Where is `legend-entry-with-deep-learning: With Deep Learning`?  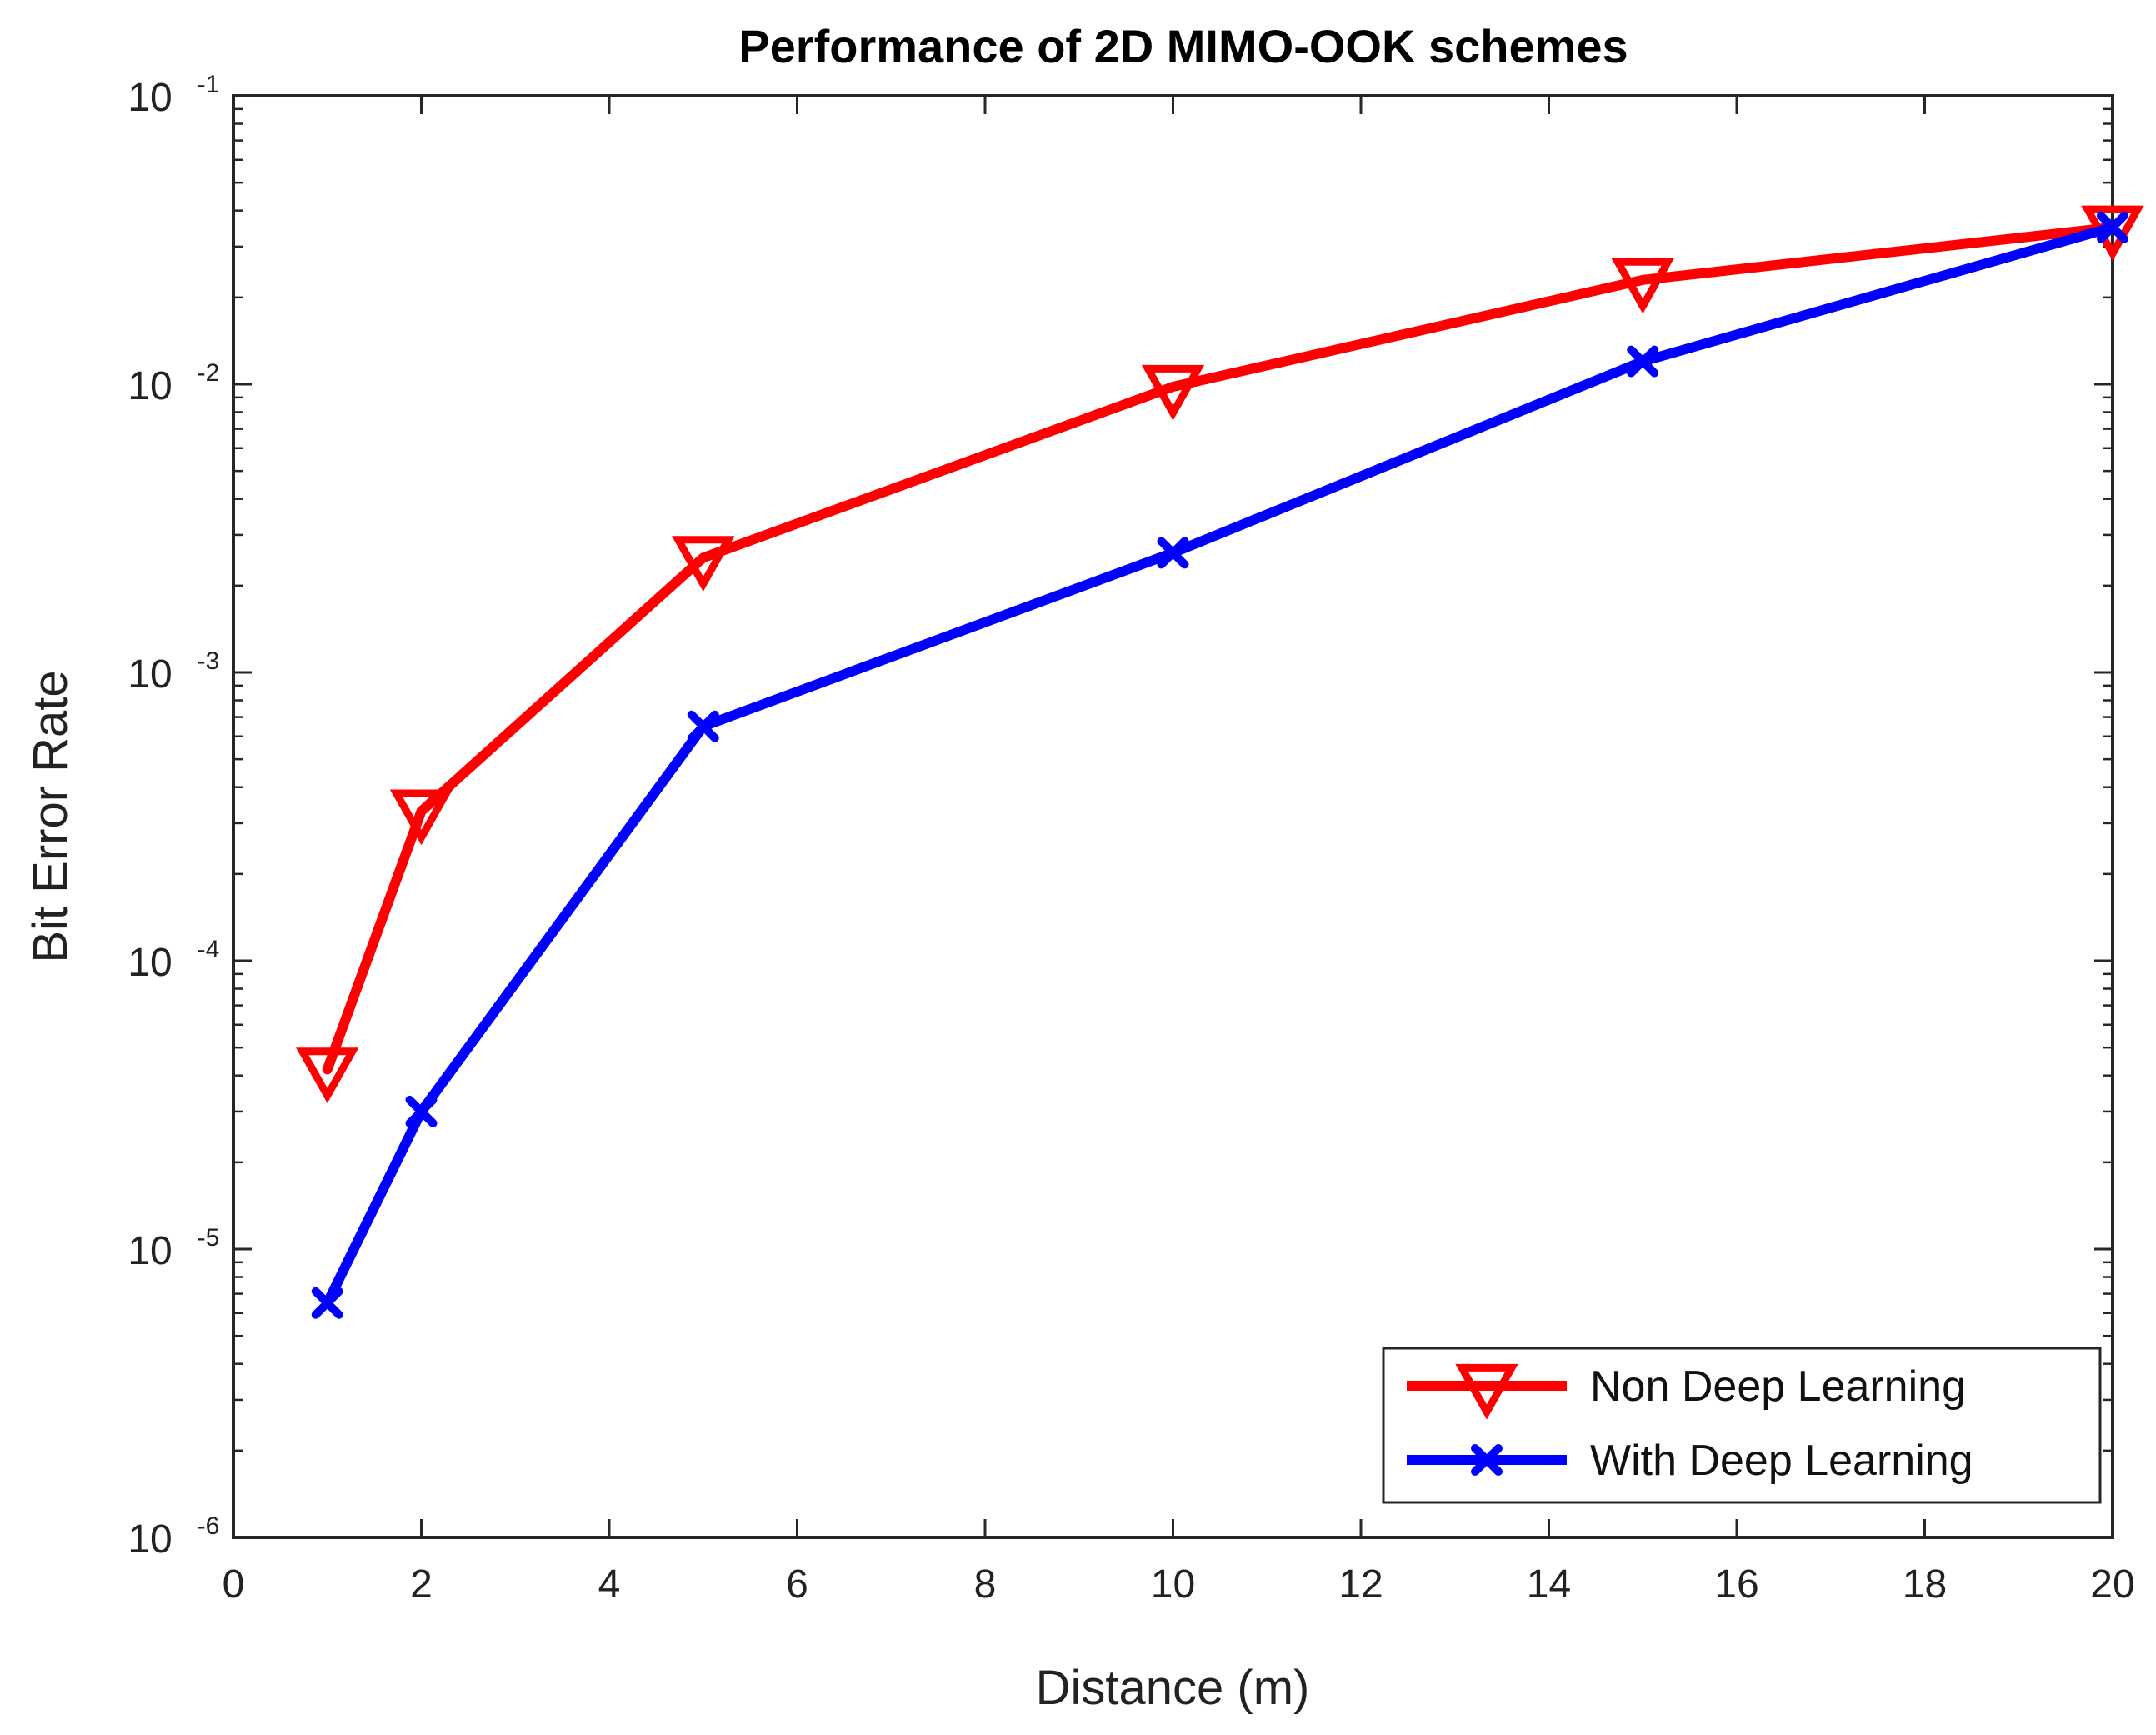
legend-entry-with-deep-learning: With Deep Learning is located at coordinates (1690, 1461).